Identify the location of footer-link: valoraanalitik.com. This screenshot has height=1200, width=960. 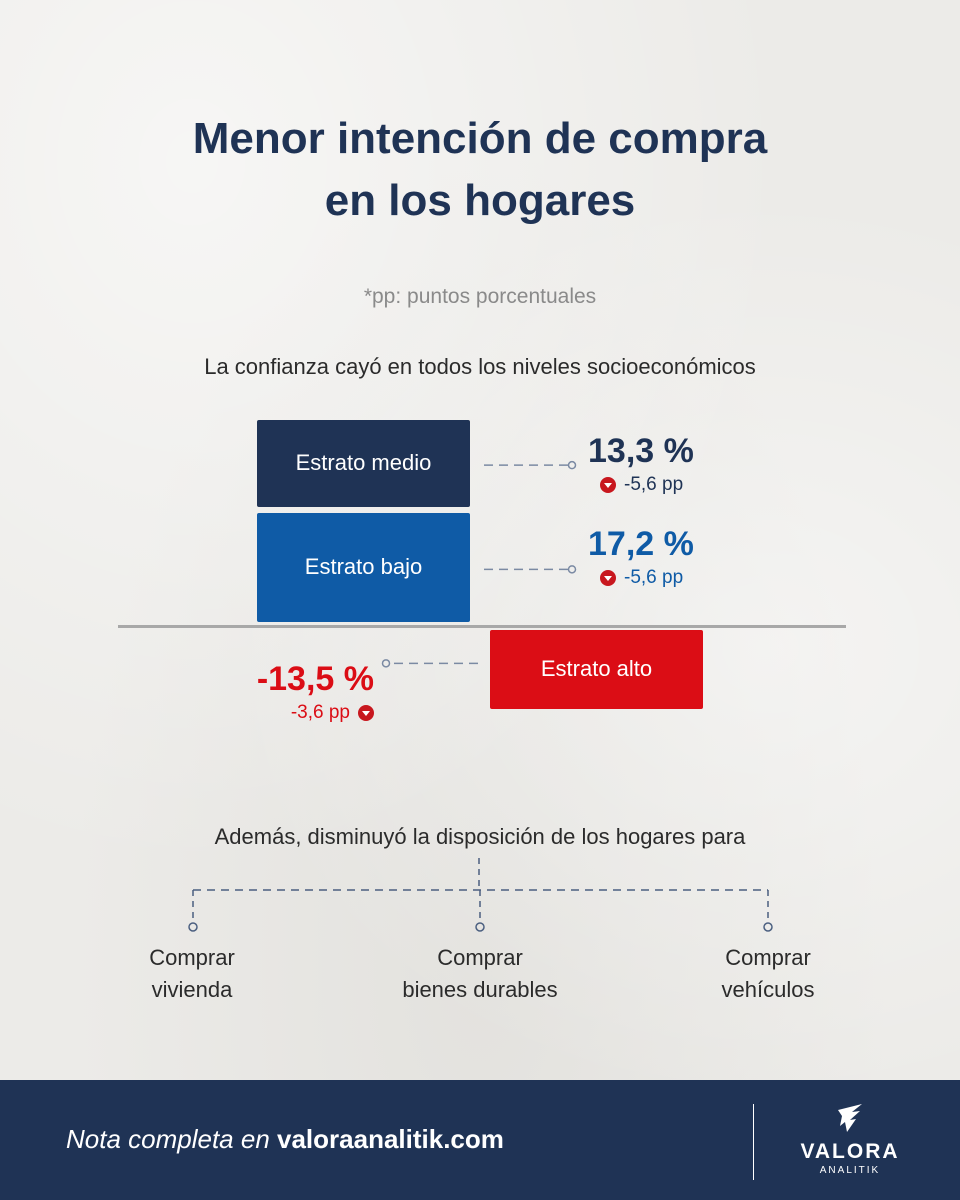
(390, 1139).